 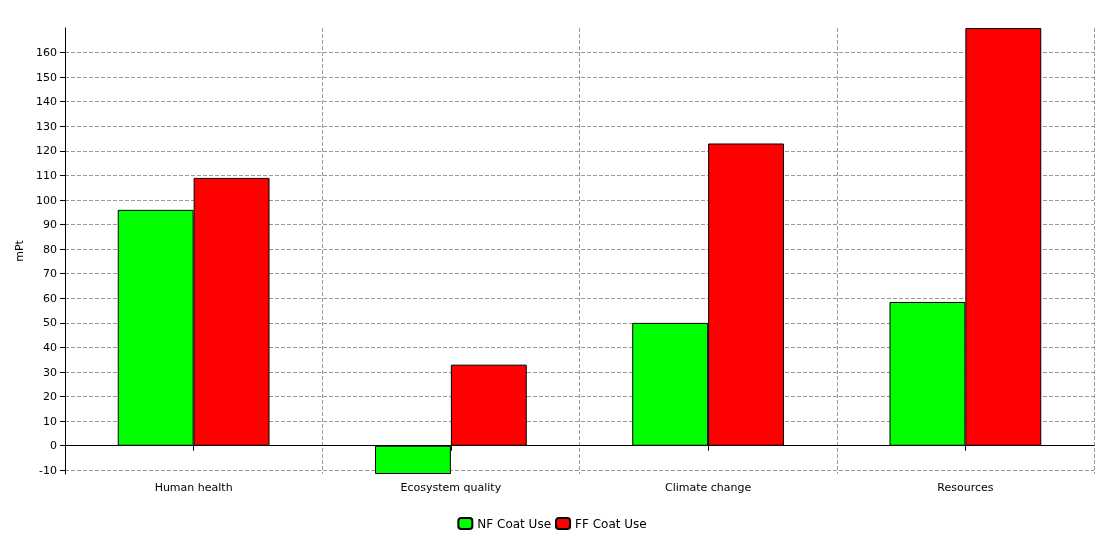 What do you see at coordinates (50, 347) in the screenshot?
I see `y-tick-label: 40` at bounding box center [50, 347].